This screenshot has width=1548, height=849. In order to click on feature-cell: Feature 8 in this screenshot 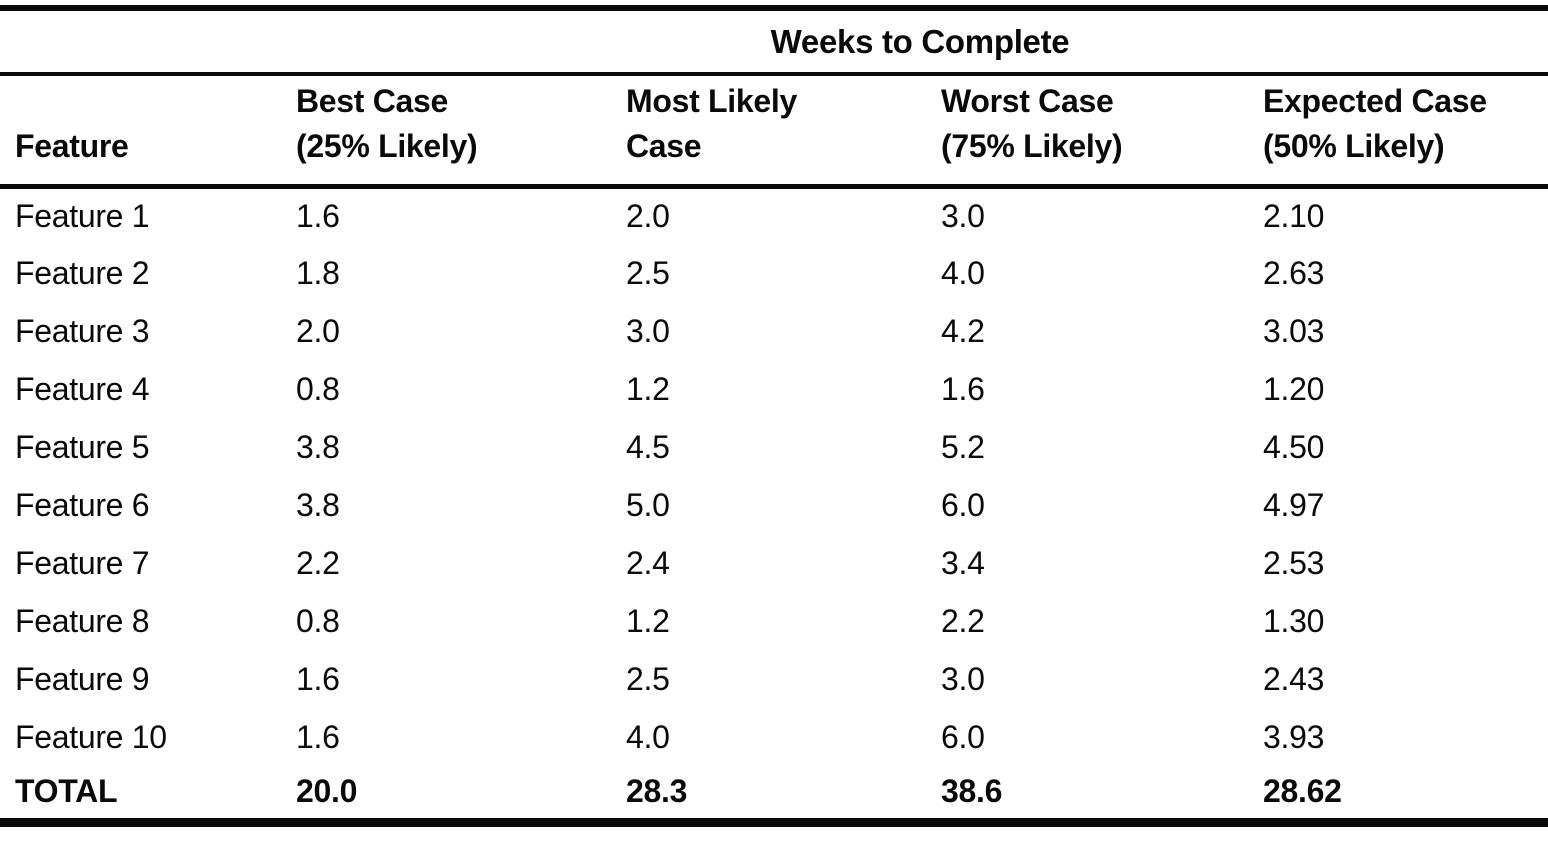, I will do `click(82, 620)`.